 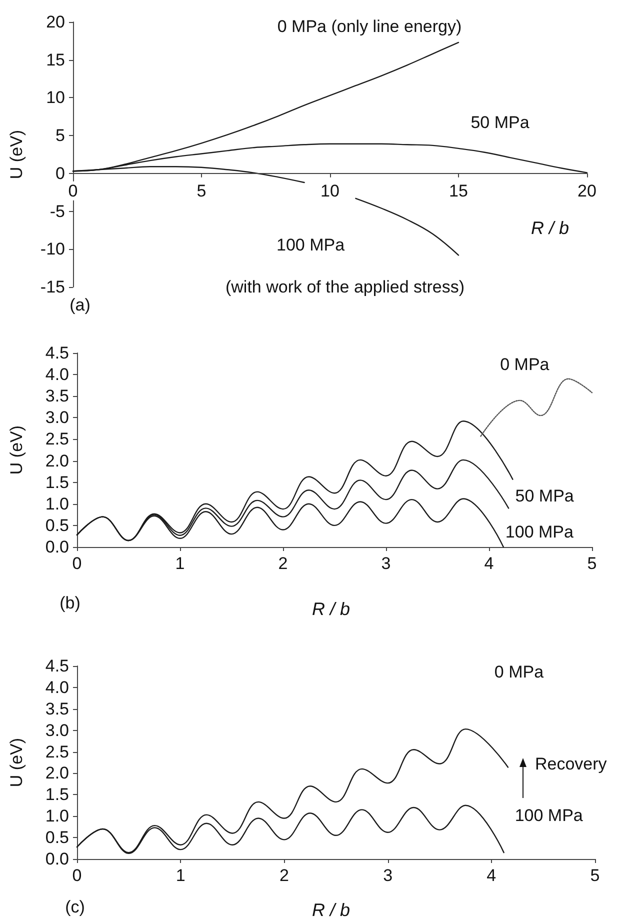 What do you see at coordinates (369, 26) in the screenshot?
I see `series-label: 0 MPa (only line energy)` at bounding box center [369, 26].